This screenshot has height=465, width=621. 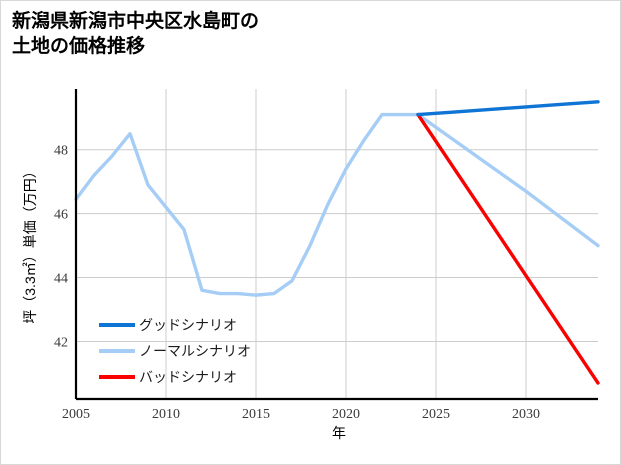 What do you see at coordinates (30, 243) in the screenshot?
I see `y-axis-title: 坪（3.3㎡）単価（万円）` at bounding box center [30, 243].